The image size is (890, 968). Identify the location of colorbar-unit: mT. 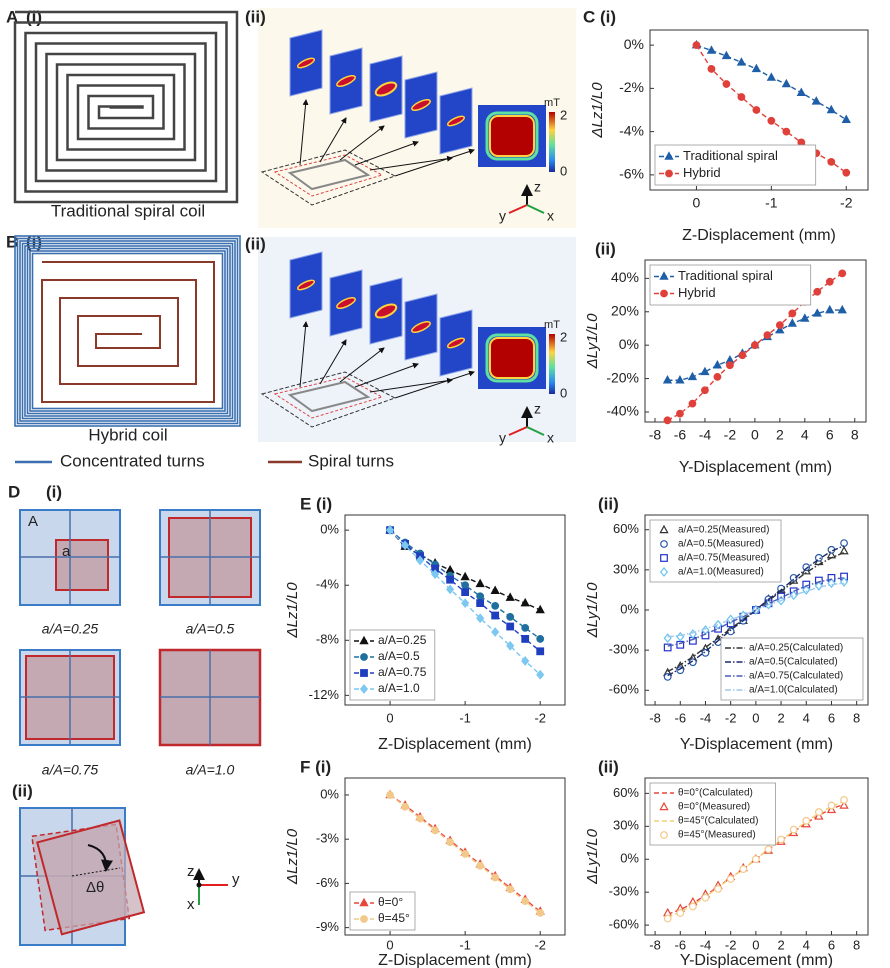
(552, 325).